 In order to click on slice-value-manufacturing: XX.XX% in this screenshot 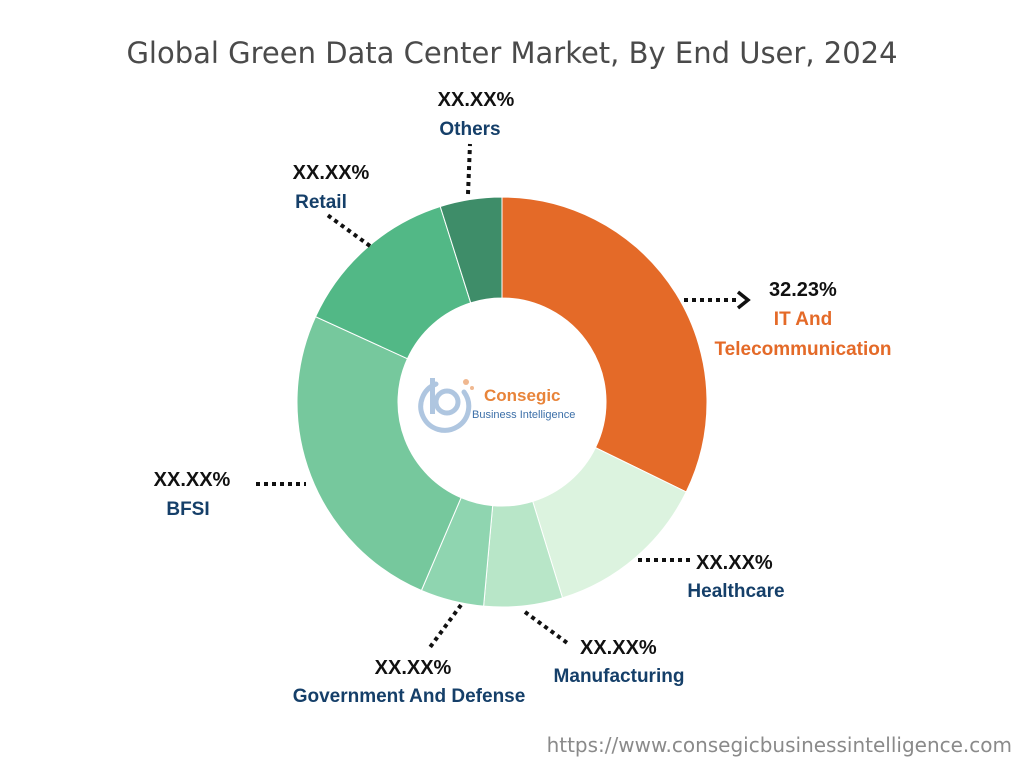, I will do `click(618, 648)`.